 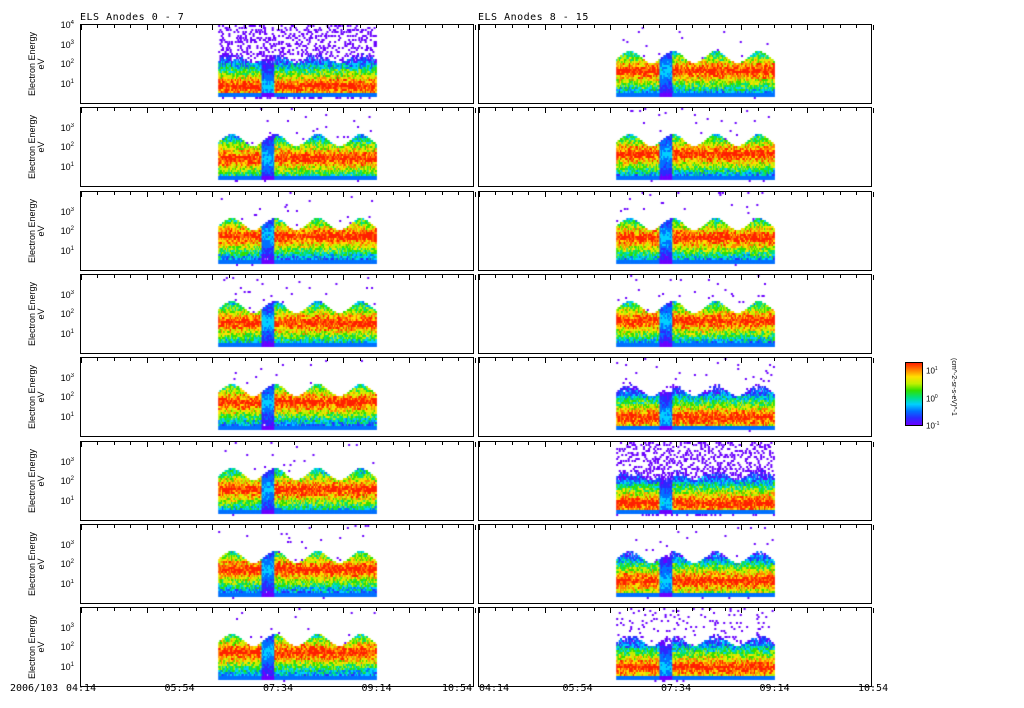 What do you see at coordinates (774, 688) in the screenshot?
I see `x-tick-label: 09:14` at bounding box center [774, 688].